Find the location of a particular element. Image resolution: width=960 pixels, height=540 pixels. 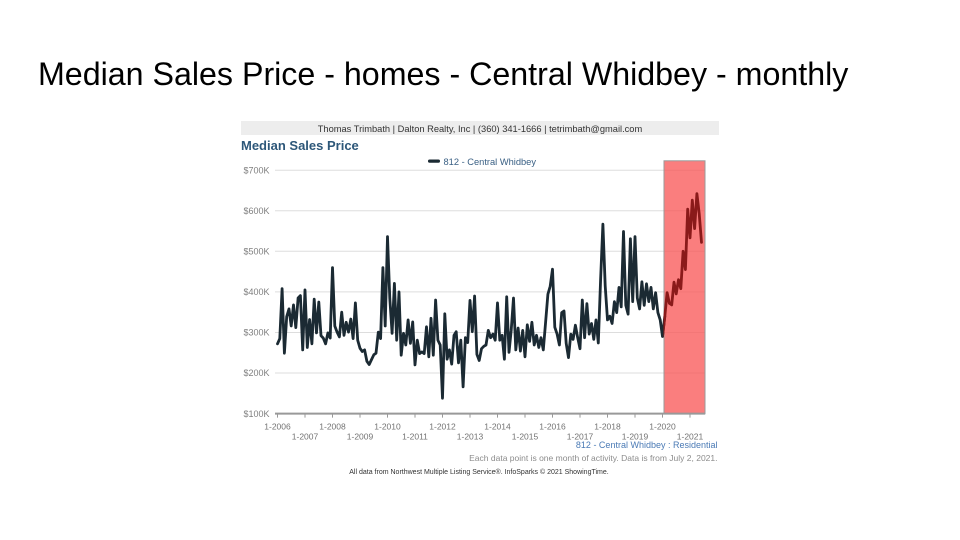

svg-text: 1-2007 is located at coordinates (305, 437).